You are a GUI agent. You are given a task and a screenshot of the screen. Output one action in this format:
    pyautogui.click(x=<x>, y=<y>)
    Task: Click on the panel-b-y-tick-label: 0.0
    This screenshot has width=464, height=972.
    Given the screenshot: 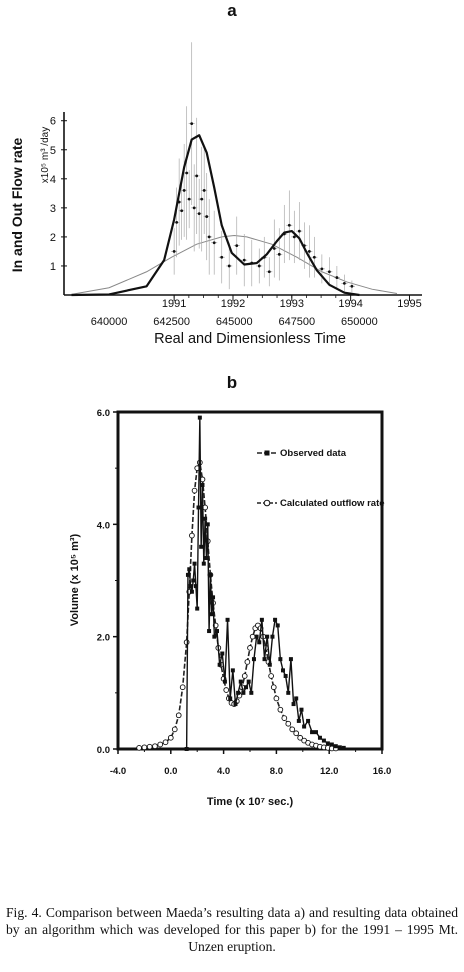 What is the action you would take?
    pyautogui.click(x=103, y=750)
    